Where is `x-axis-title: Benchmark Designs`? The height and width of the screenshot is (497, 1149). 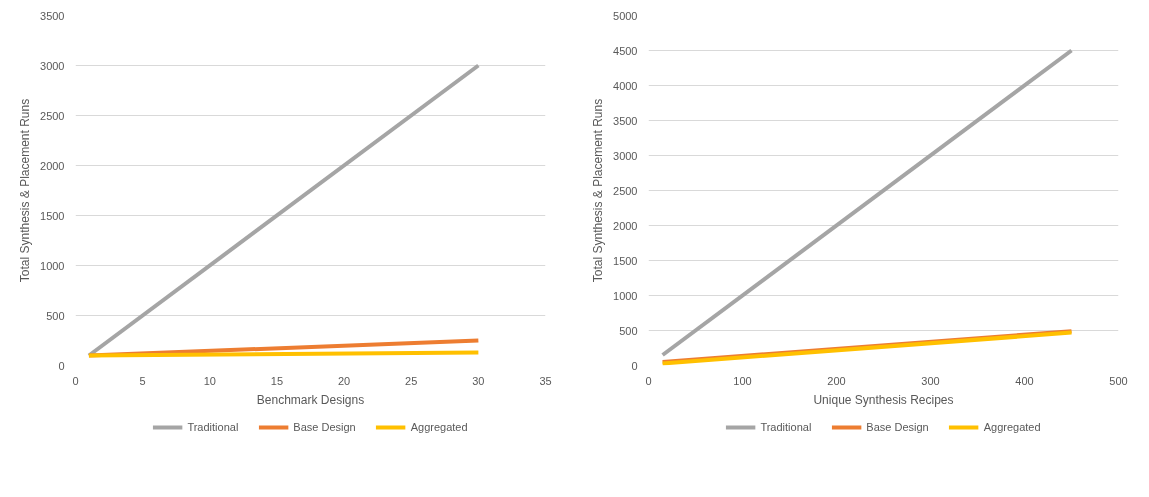 x-axis-title: Benchmark Designs is located at coordinates (310, 399).